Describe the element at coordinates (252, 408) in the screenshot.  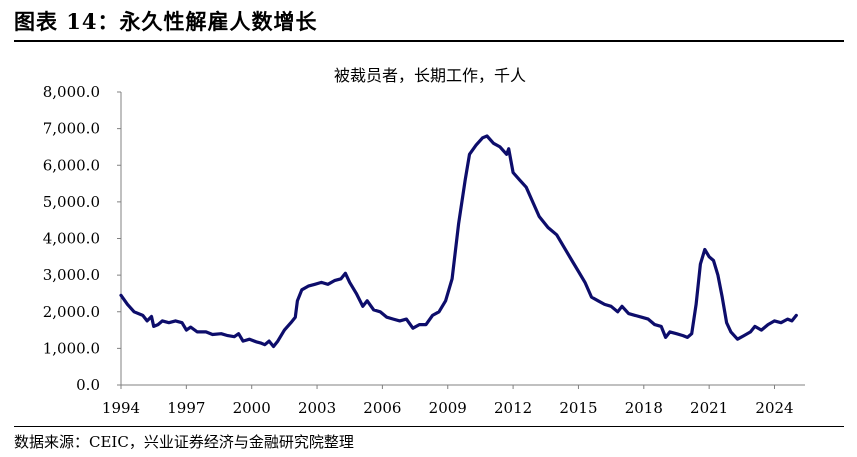
I see `x-tick-label: 2000` at that location.